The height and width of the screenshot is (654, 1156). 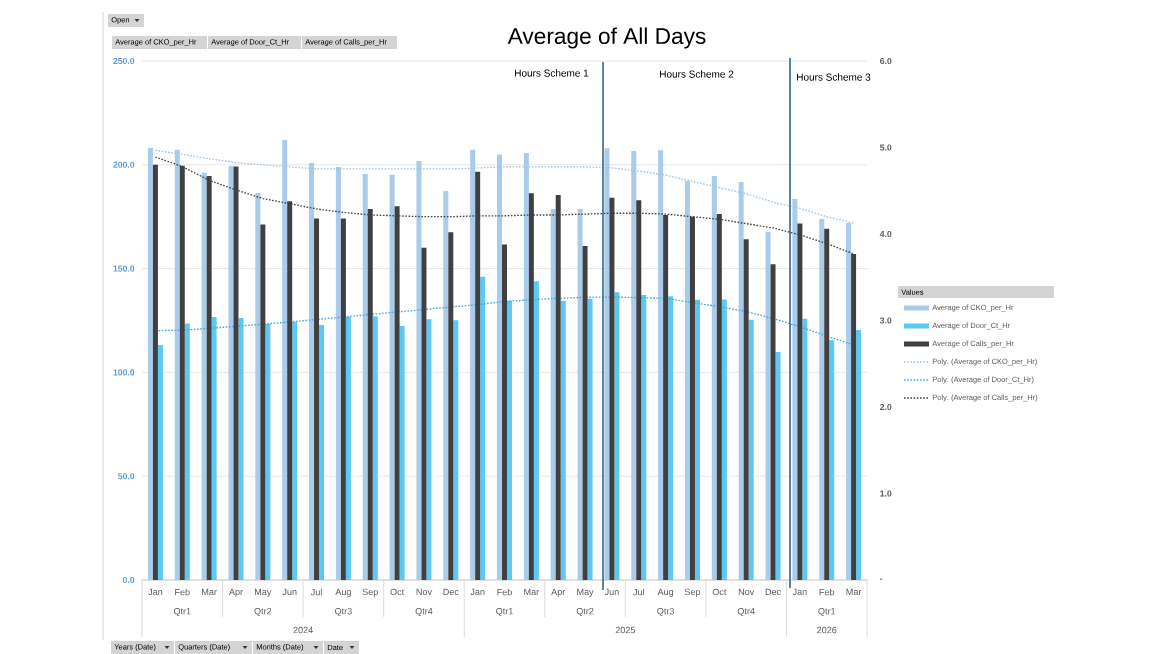 What do you see at coordinates (885, 234) in the screenshot?
I see `y2-tick-label: 4.0` at bounding box center [885, 234].